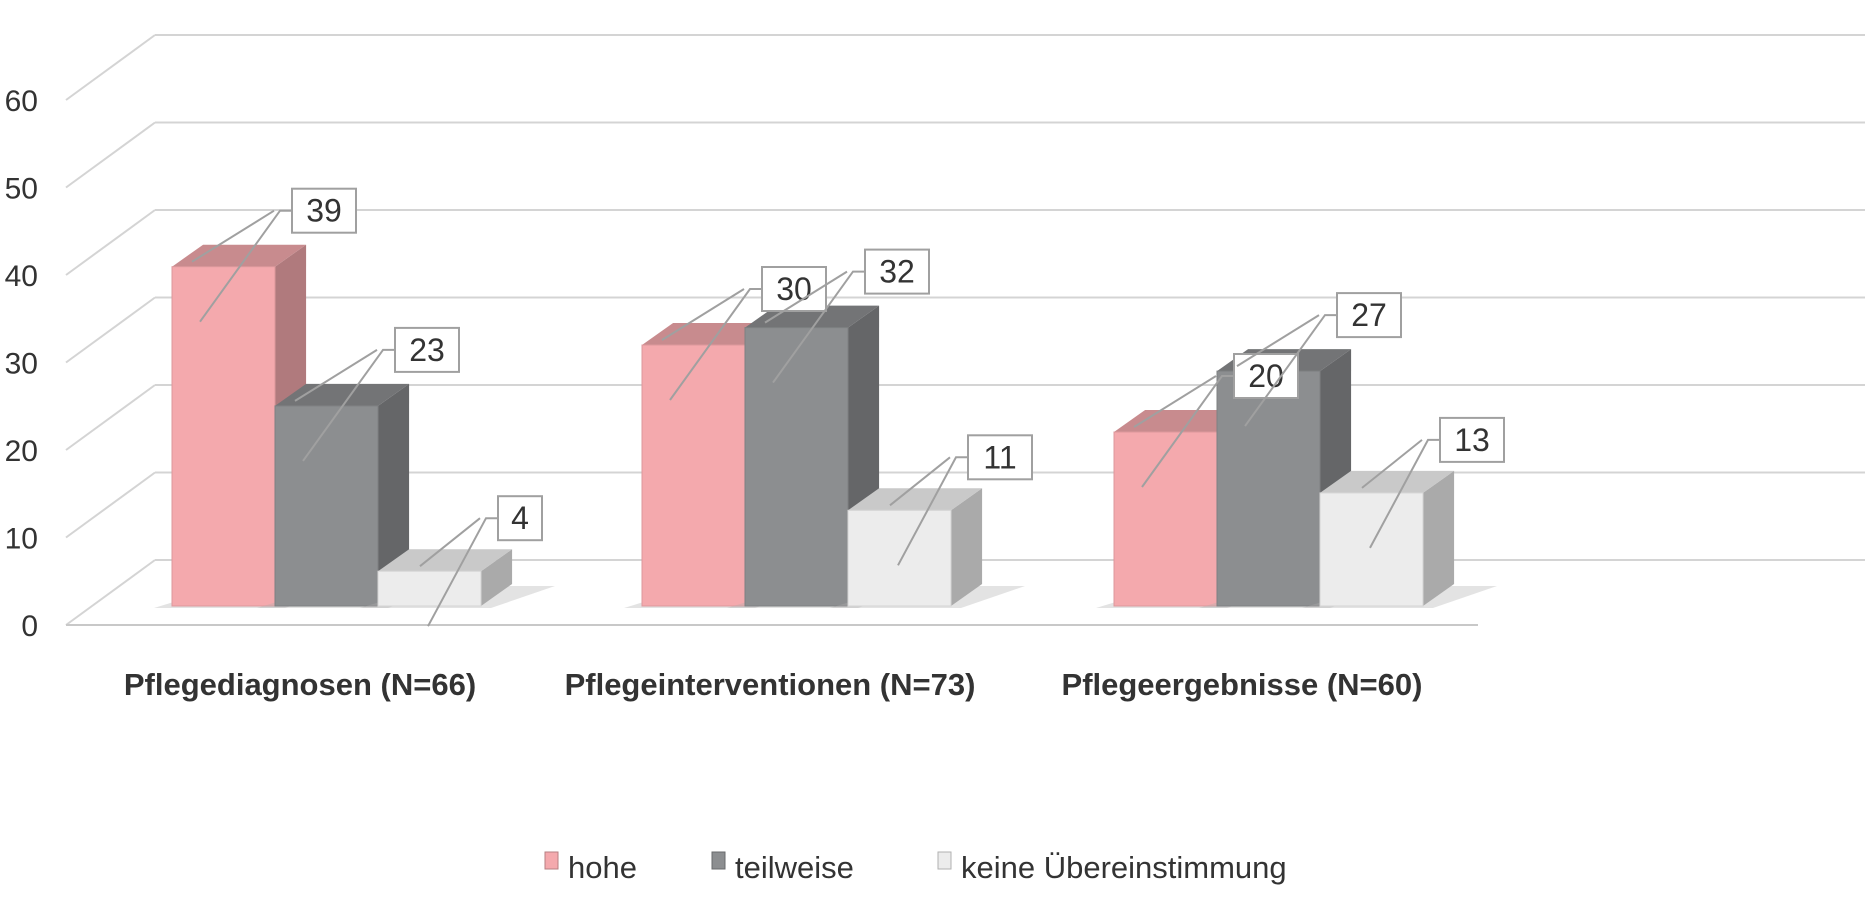 The height and width of the screenshot is (900, 1865). What do you see at coordinates (21, 276) in the screenshot?
I see `y-tick-label: 40` at bounding box center [21, 276].